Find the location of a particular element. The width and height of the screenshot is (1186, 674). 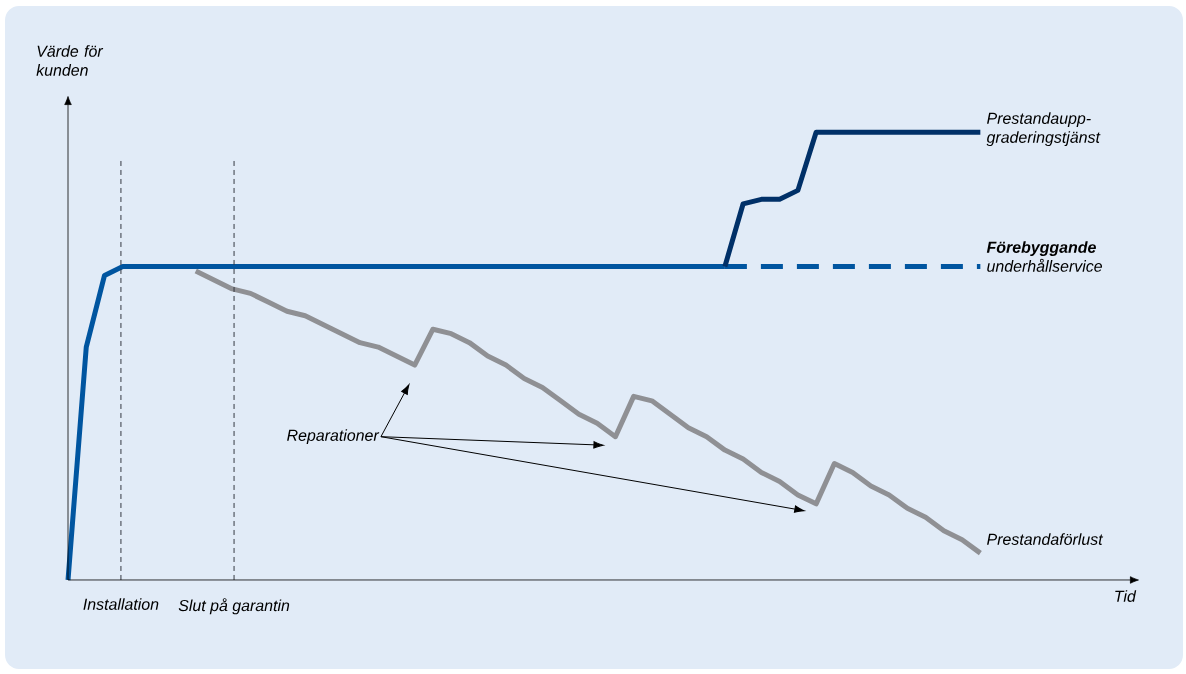

y-axis-title: Värde för kunden is located at coordinates (70, 60).